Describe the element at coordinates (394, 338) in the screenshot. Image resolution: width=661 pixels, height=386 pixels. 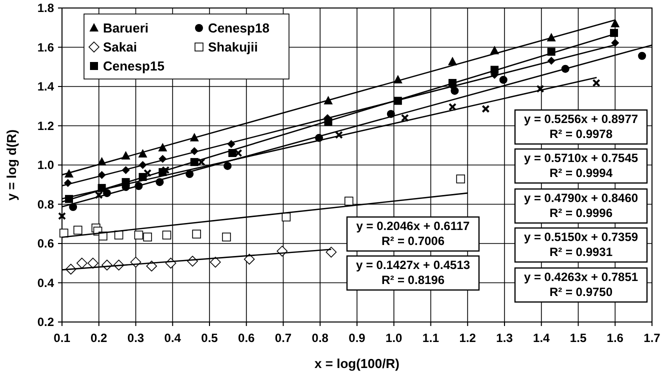
I see `x-tick-label: 1.0` at that location.